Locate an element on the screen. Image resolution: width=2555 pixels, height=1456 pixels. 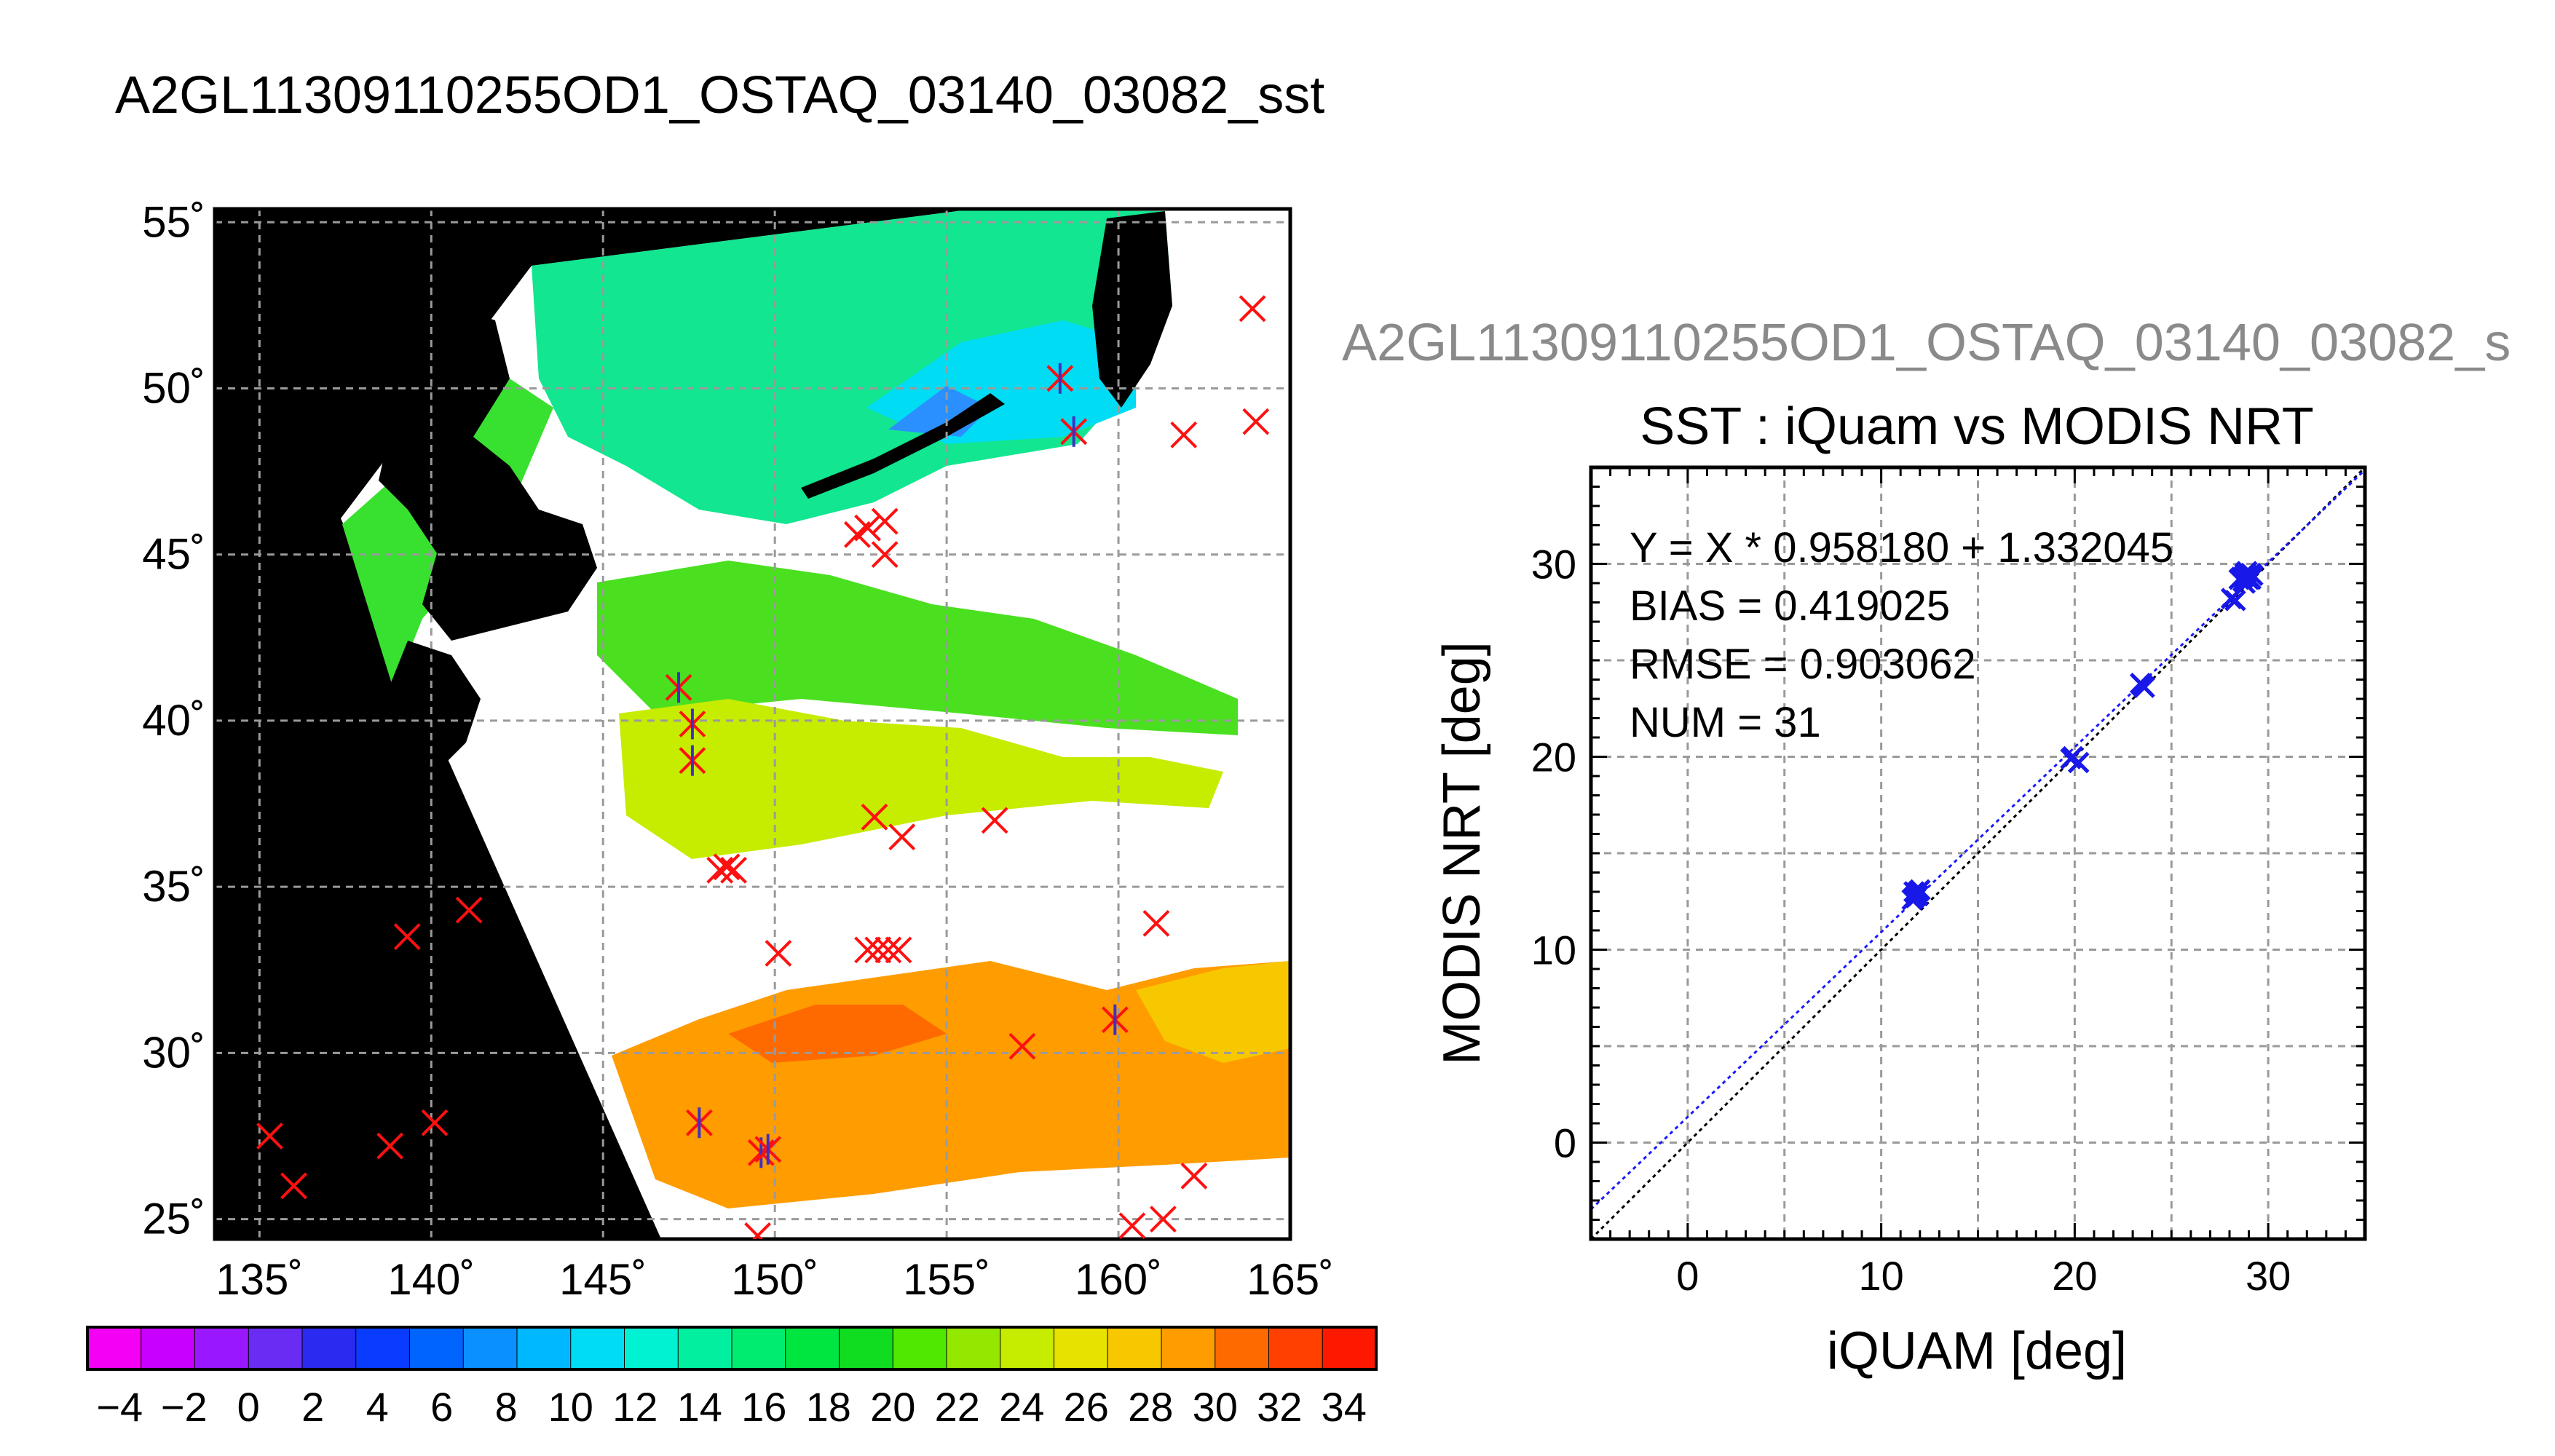
map-lon-tick-label: 165˚ is located at coordinates (1290, 1279).